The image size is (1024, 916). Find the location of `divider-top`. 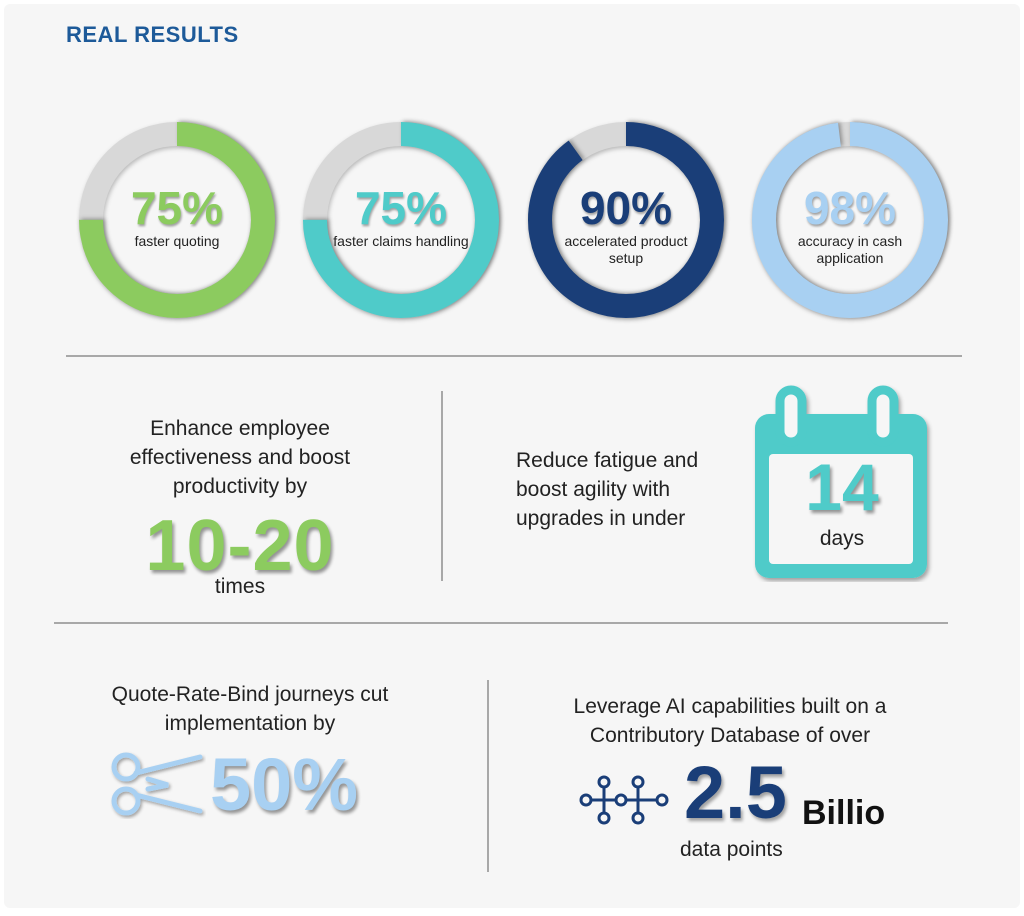

divider-top is located at coordinates (514, 356).